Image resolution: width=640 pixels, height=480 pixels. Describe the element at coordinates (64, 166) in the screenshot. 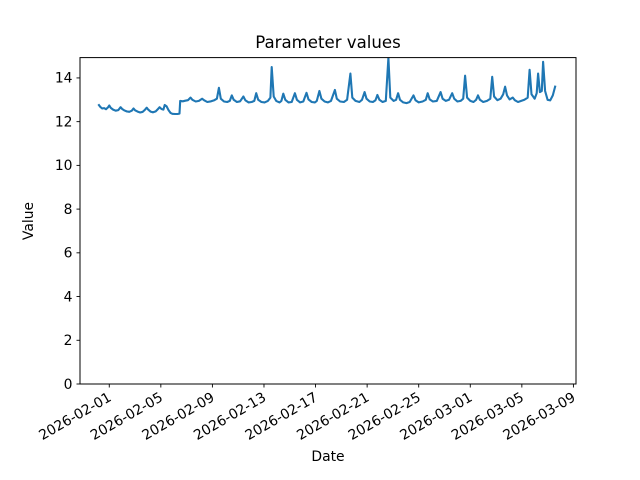

I see `y-tick-label: 10` at that location.